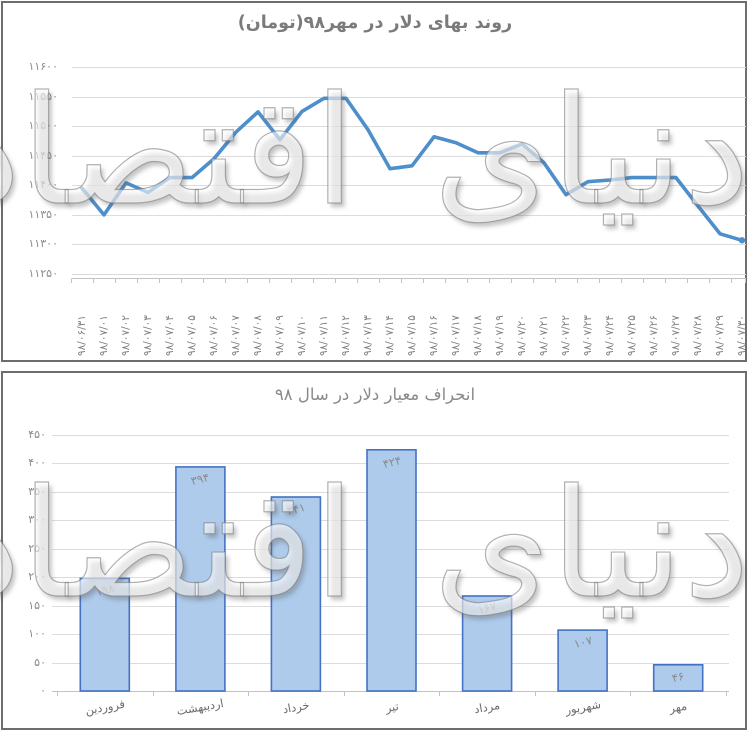  Describe the element at coordinates (742, 240) in the screenshot. I see `line-end-marker` at that location.